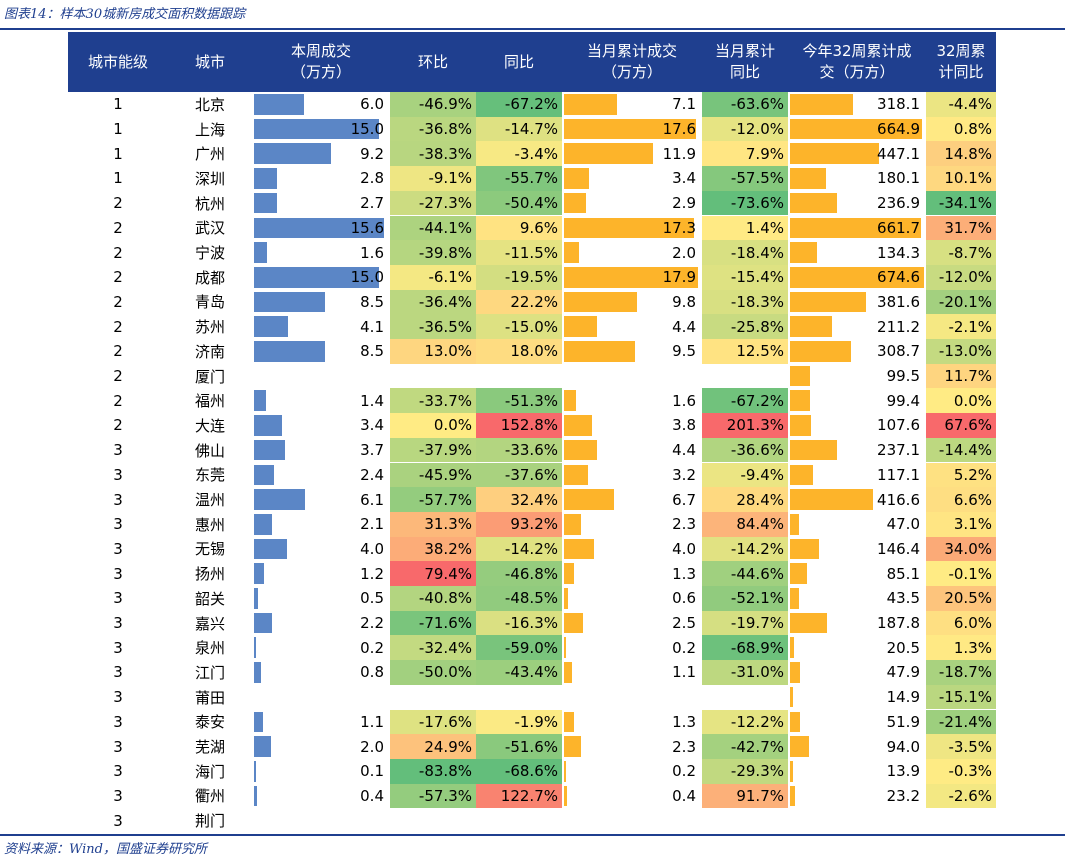 The width and height of the screenshot is (1065, 862). What do you see at coordinates (857, 252) in the screenshot?
I see `ytd-area-cell: 134.3` at bounding box center [857, 252].